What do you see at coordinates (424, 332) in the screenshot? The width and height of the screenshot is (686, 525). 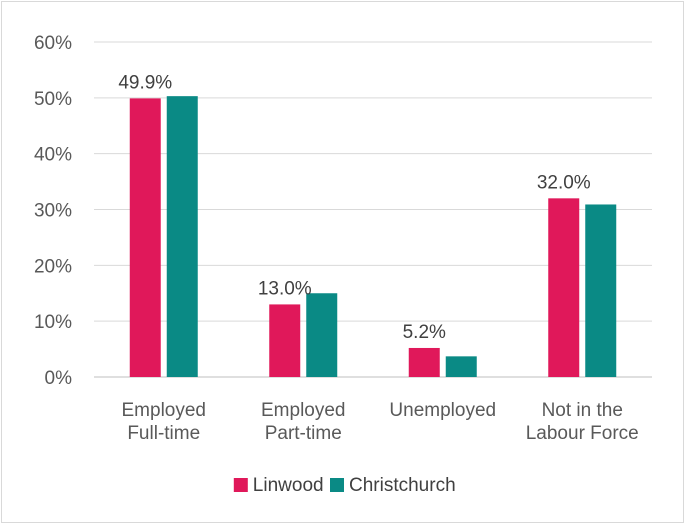 I see `data-label: 5.2%` at bounding box center [424, 332].